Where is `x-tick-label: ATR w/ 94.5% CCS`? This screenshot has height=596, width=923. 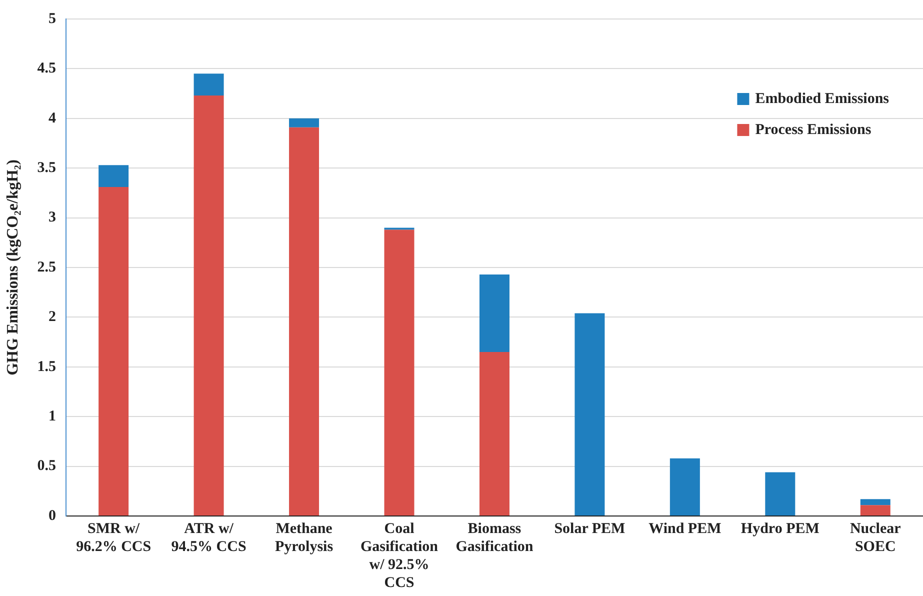 x-tick-label: ATR w/ 94.5% CCS is located at coordinates (208, 537).